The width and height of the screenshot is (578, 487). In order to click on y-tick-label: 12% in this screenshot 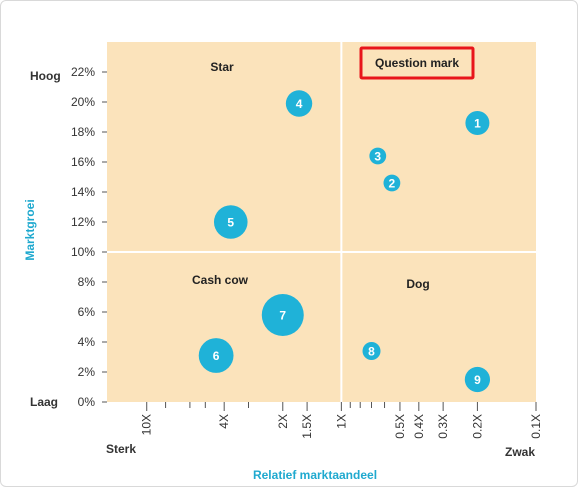, I will do `click(83, 222)`.